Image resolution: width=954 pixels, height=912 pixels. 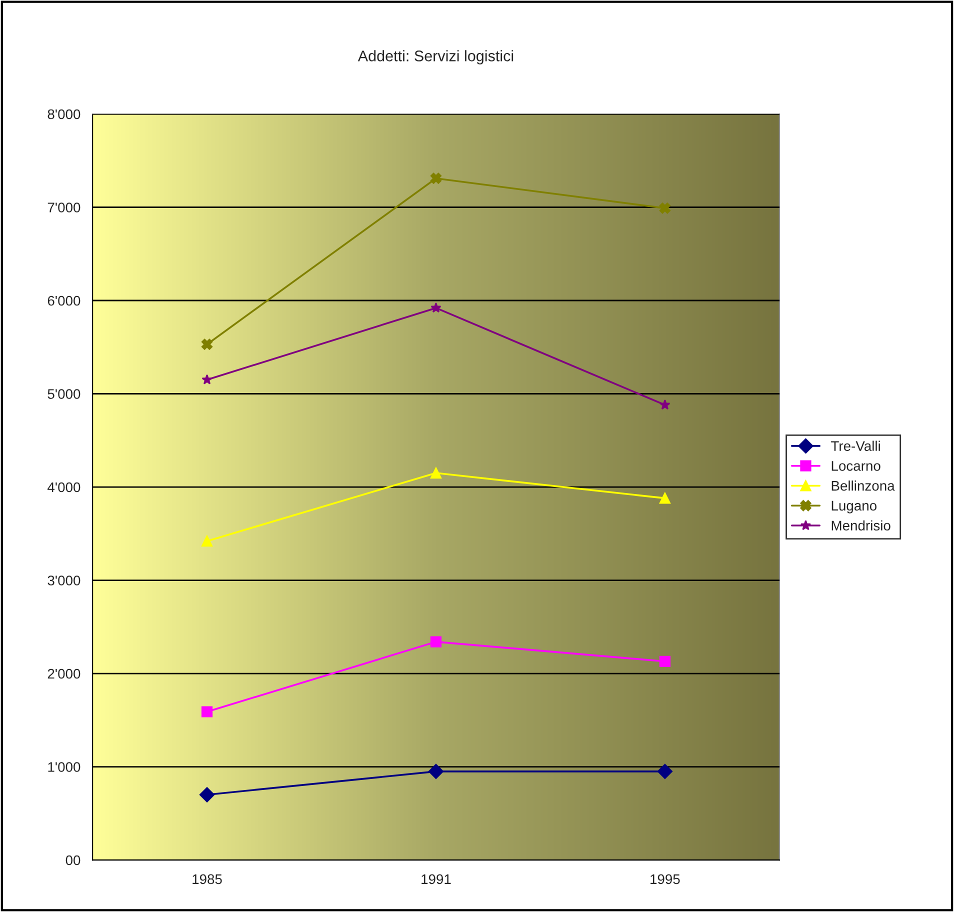 What do you see at coordinates (856, 466) in the screenshot?
I see `legend-label: Locarno` at bounding box center [856, 466].